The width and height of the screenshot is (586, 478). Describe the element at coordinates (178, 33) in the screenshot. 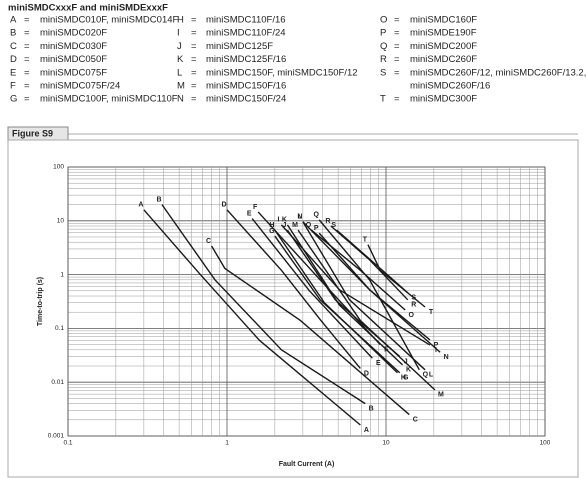

I see `legend-key: I` at that location.